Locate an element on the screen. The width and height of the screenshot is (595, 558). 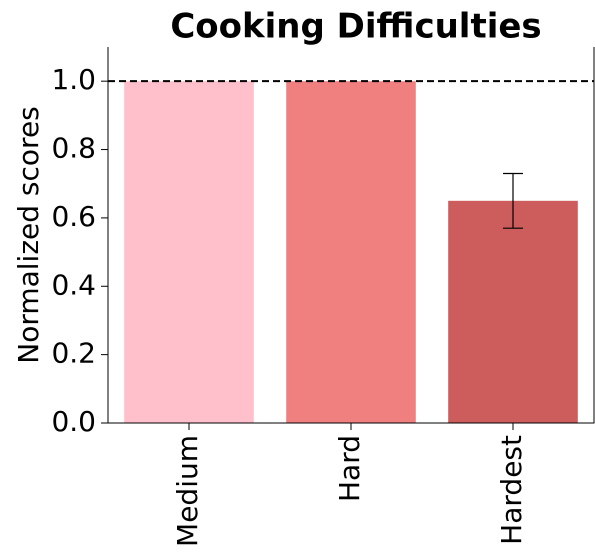
y-tick-label: 0.8 is located at coordinates (73, 148).